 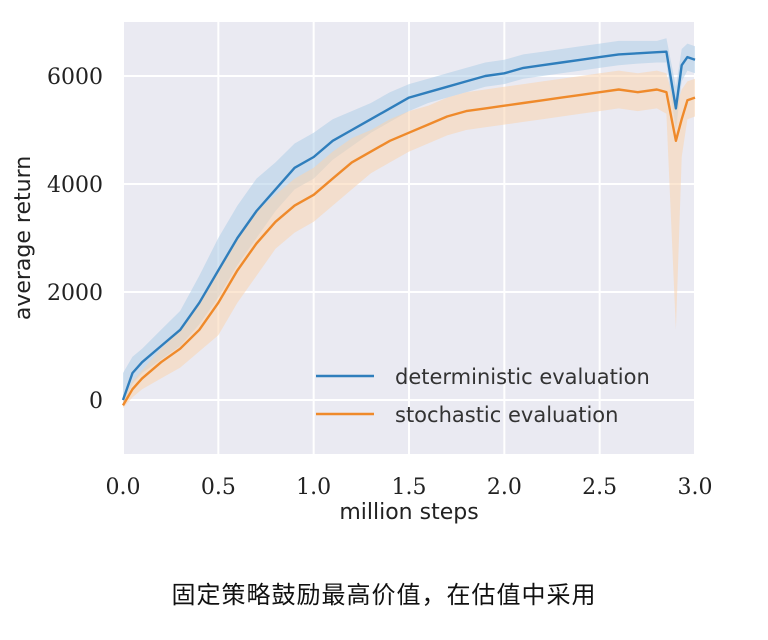 I want to click on x-tick-label: 0.0, so click(x=123, y=487).